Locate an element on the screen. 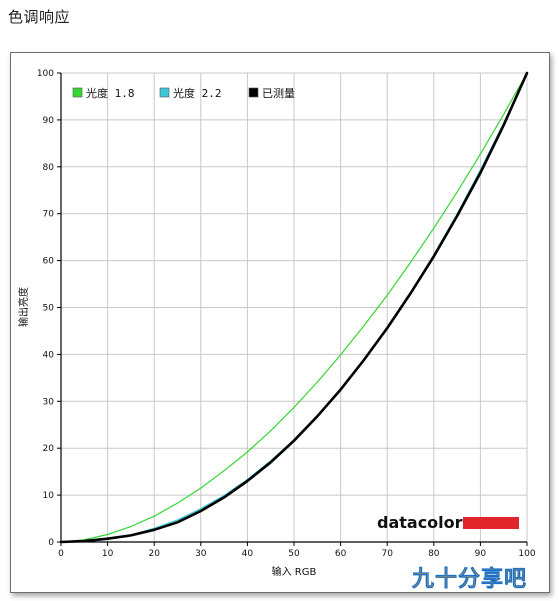 The width and height of the screenshot is (559, 601). y-tick-label: 80 is located at coordinates (49, 168).